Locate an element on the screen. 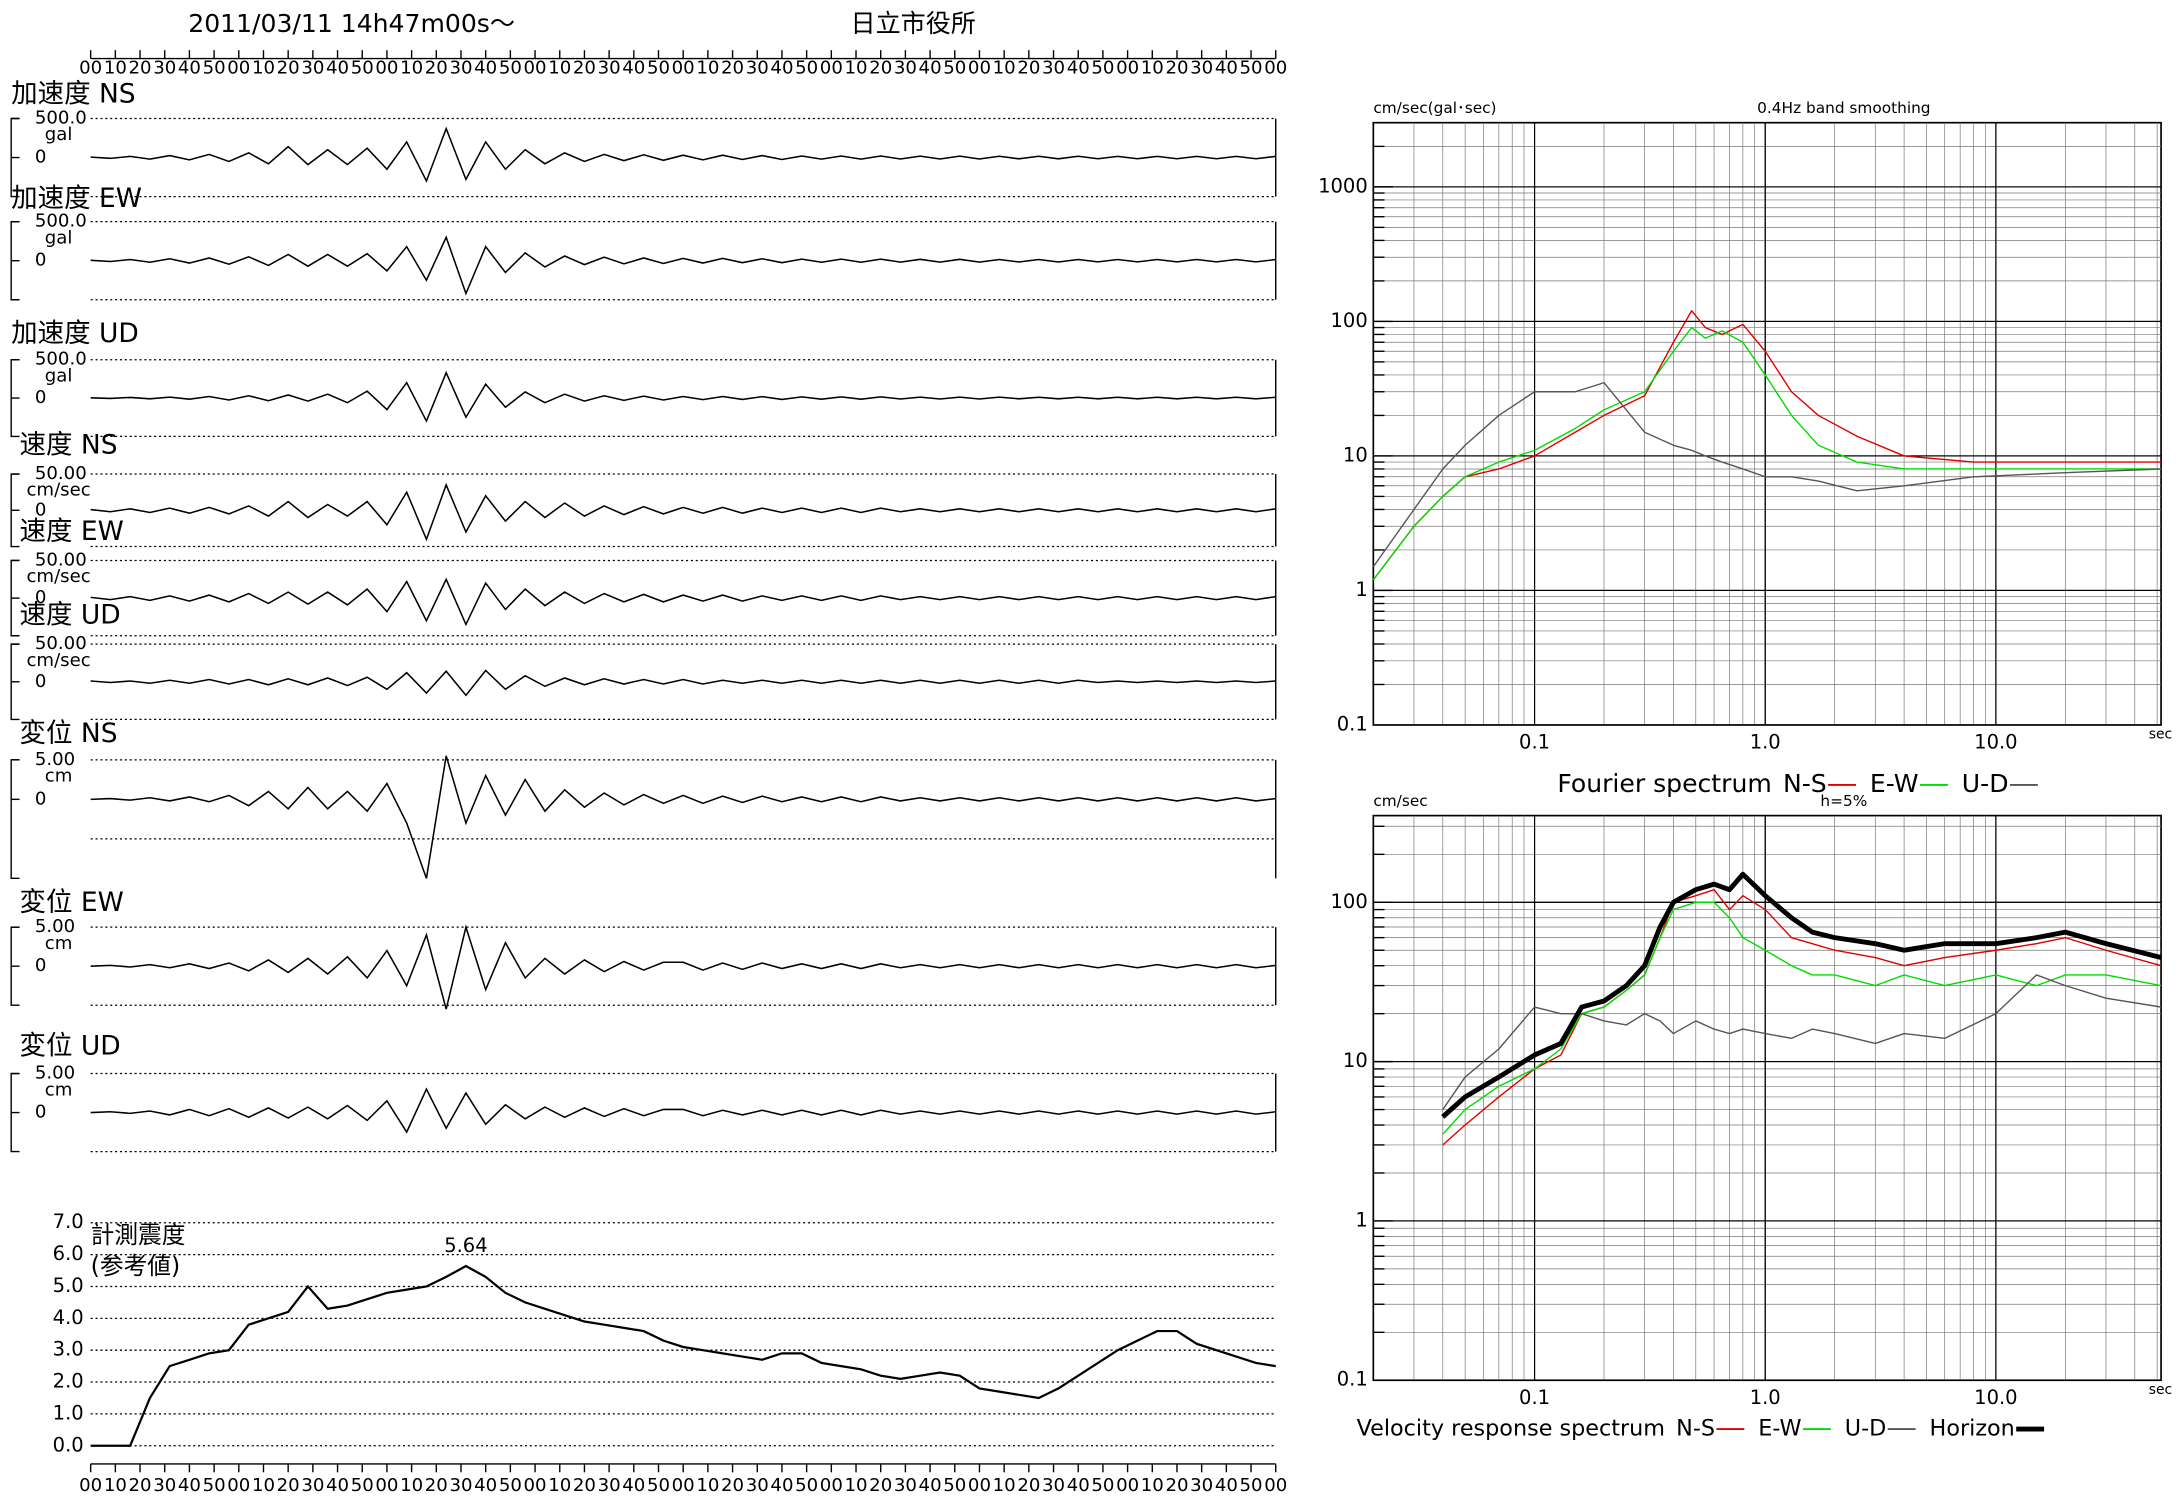 Image resolution: width=2182 pixels, height=1501 pixels. x-axis-unit: sec is located at coordinates (2161, 735).